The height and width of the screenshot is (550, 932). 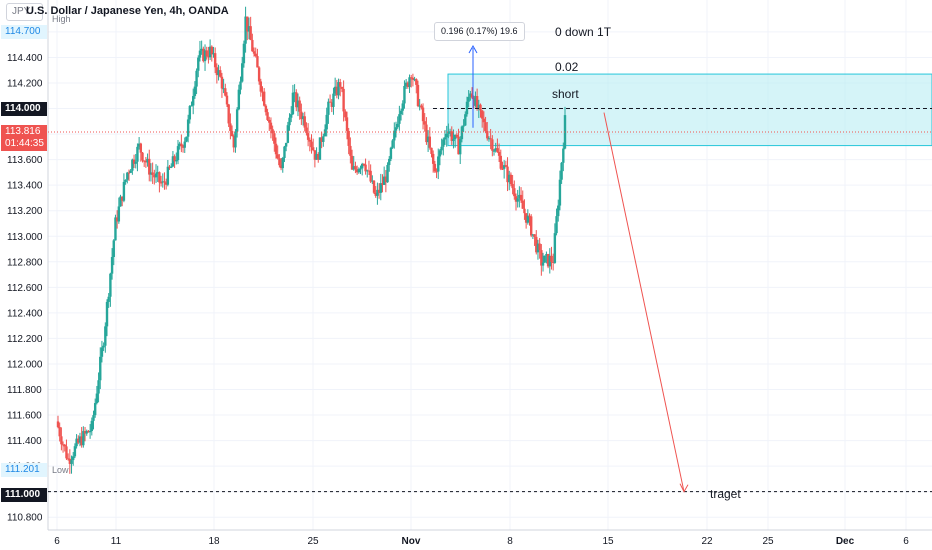 I want to click on y-tick-label: 112.600, so click(x=25, y=288).